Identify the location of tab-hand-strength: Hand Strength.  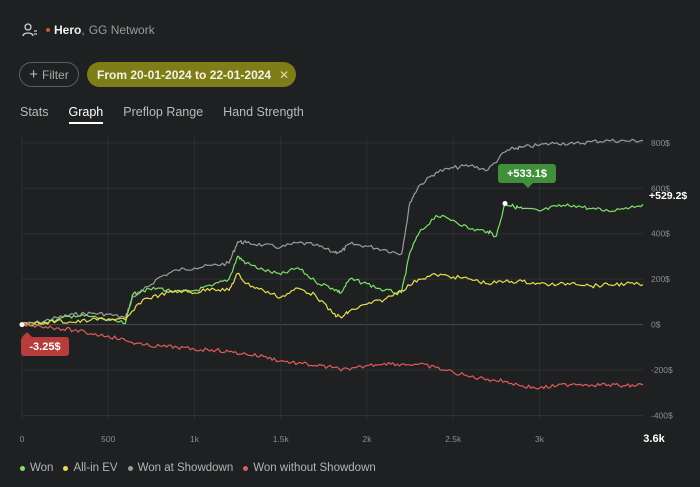
(263, 112).